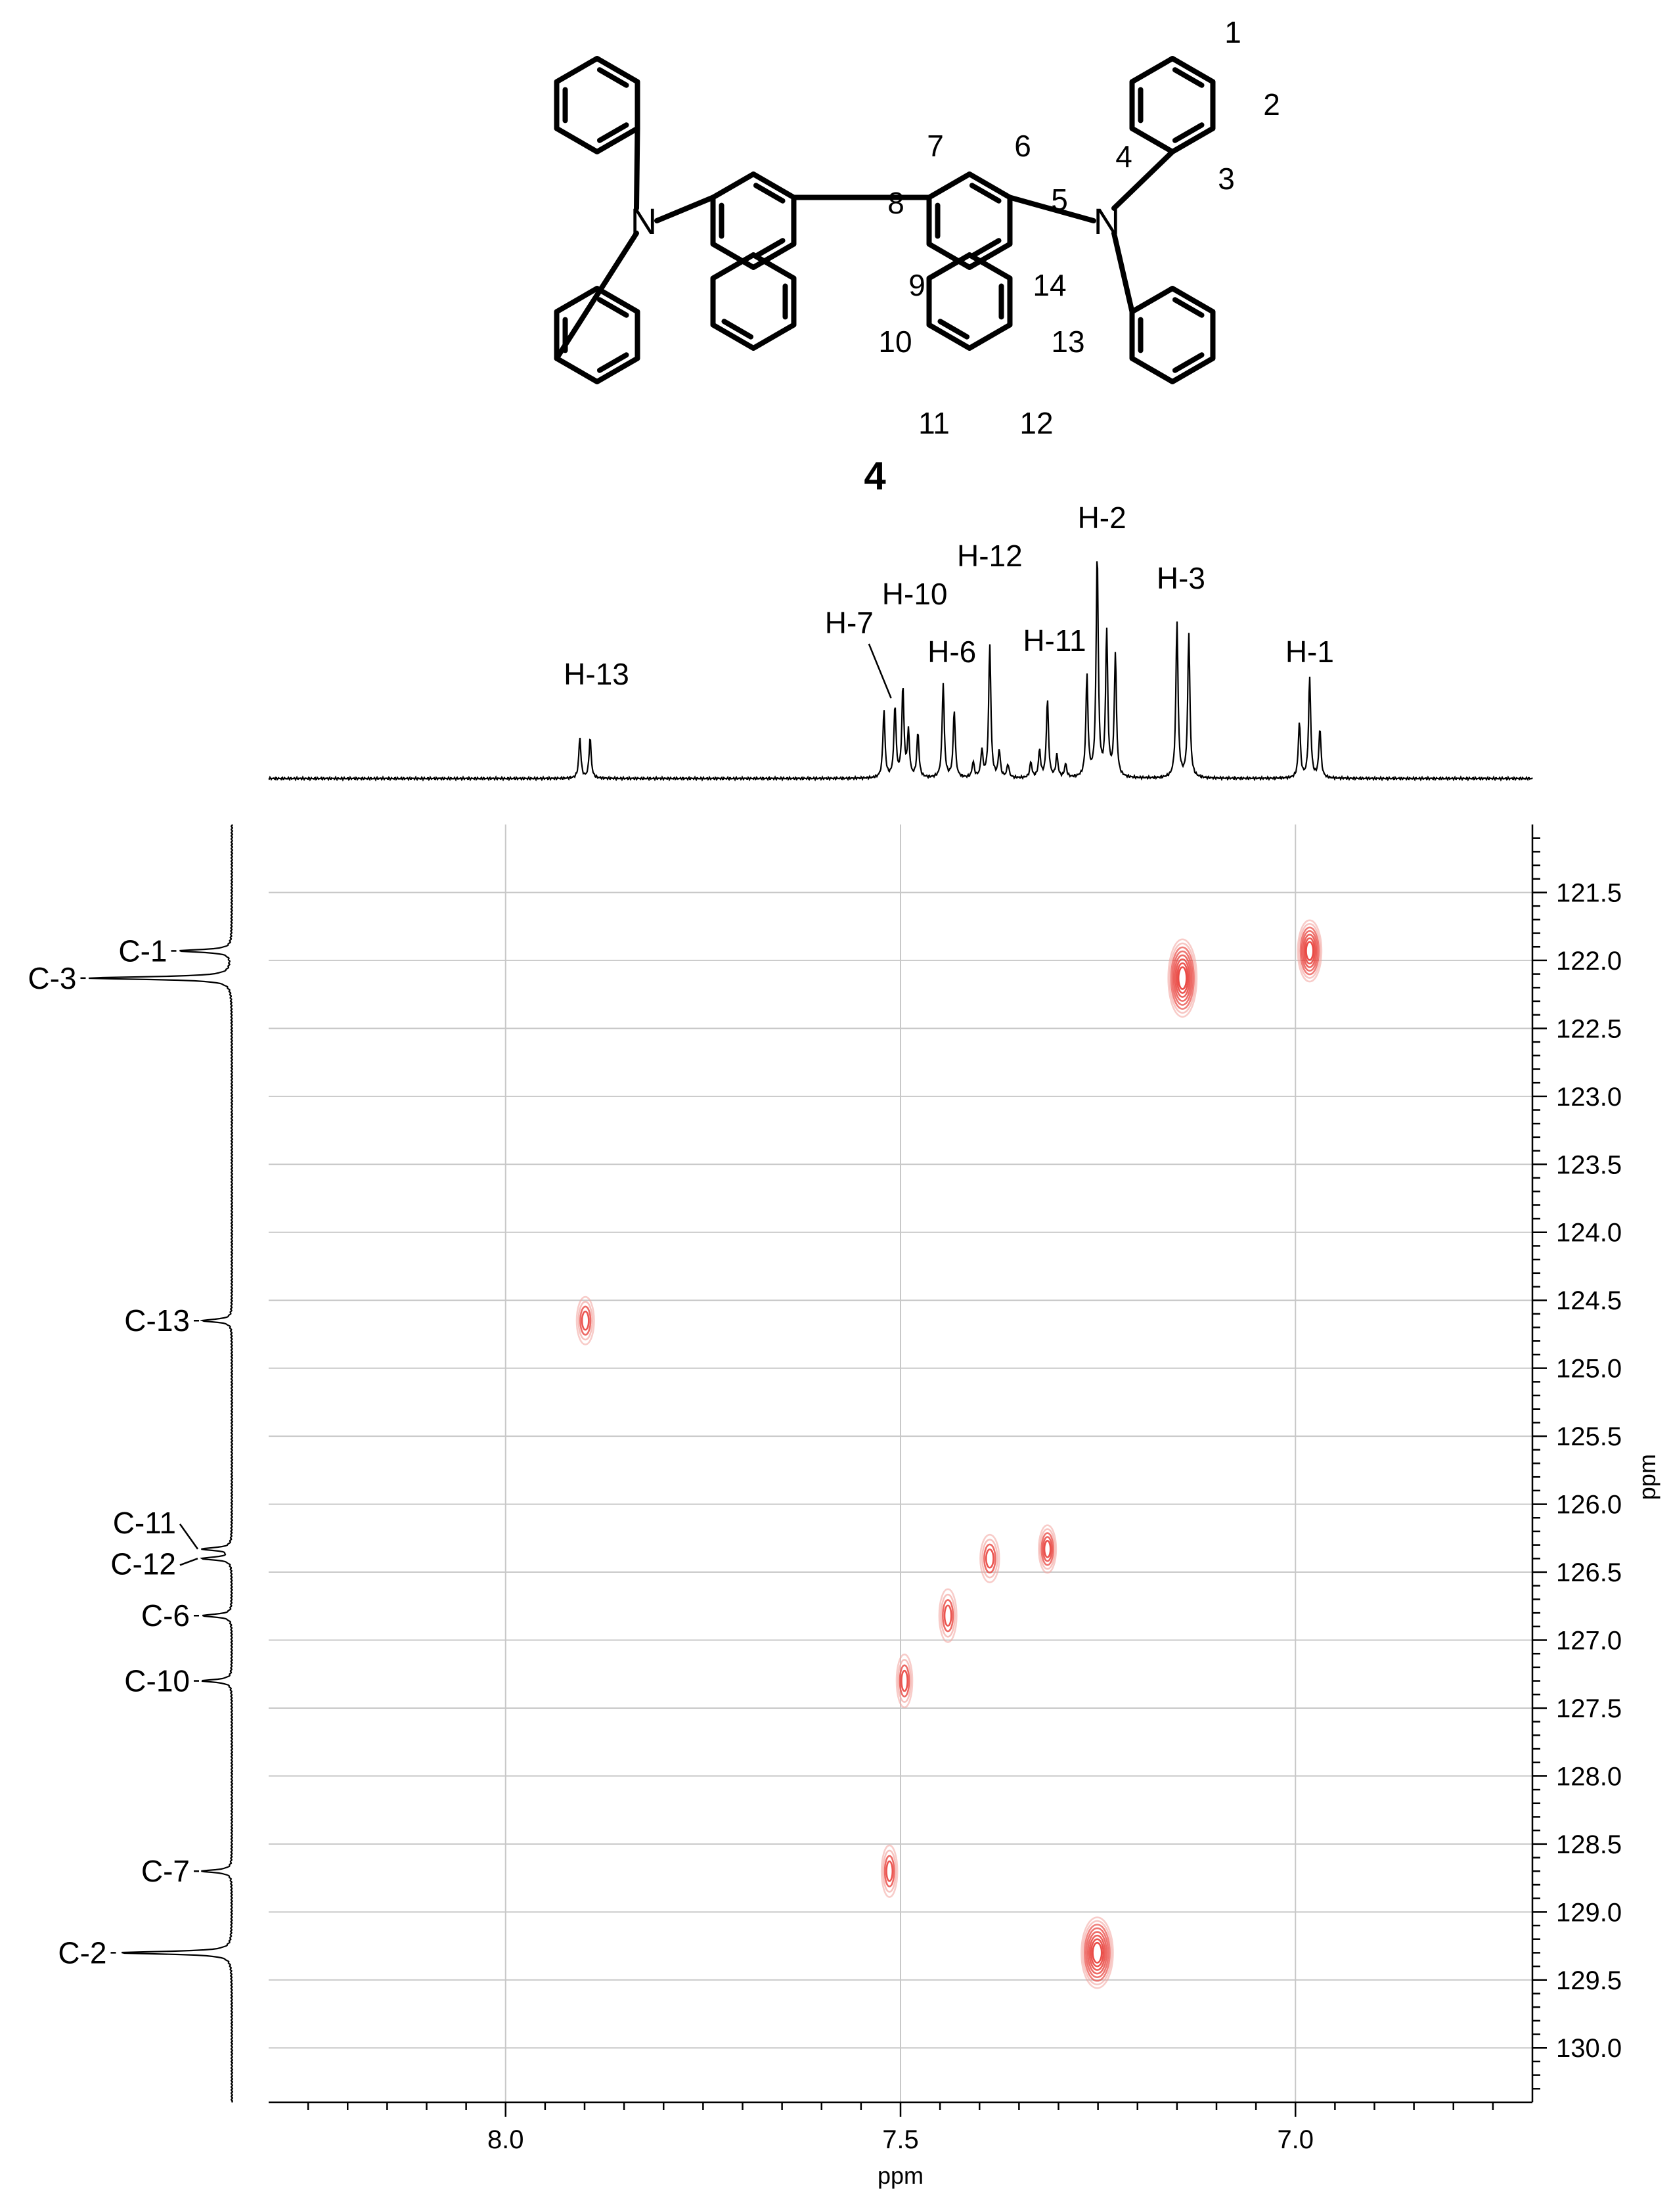 The image size is (1671, 2212). I want to click on ring-phenyl-left-top, so click(597, 105).